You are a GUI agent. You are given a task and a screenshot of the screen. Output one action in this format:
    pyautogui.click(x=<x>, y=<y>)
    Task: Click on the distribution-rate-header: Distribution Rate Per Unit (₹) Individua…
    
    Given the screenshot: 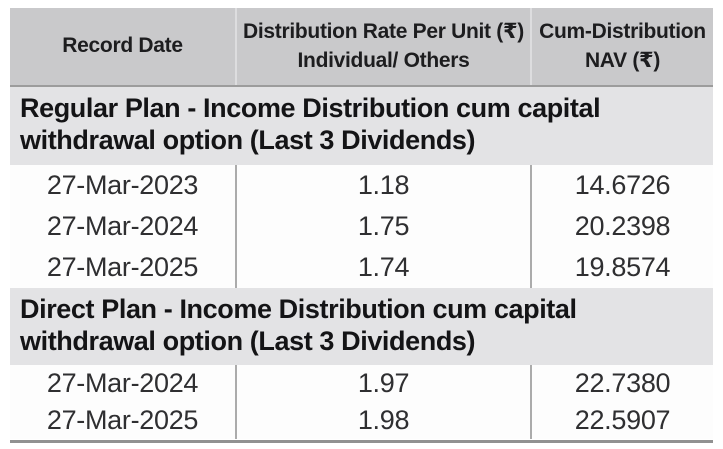 What is the action you would take?
    pyautogui.click(x=382, y=46)
    